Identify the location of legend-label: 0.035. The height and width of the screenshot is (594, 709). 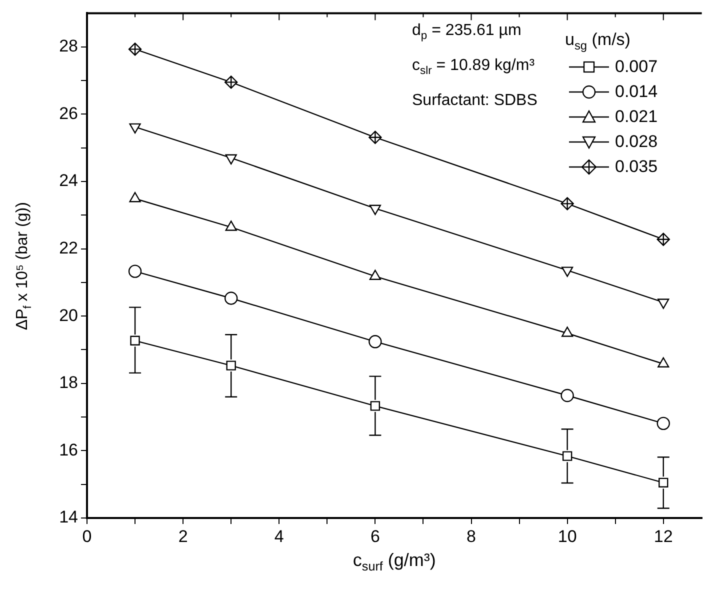
(636, 166).